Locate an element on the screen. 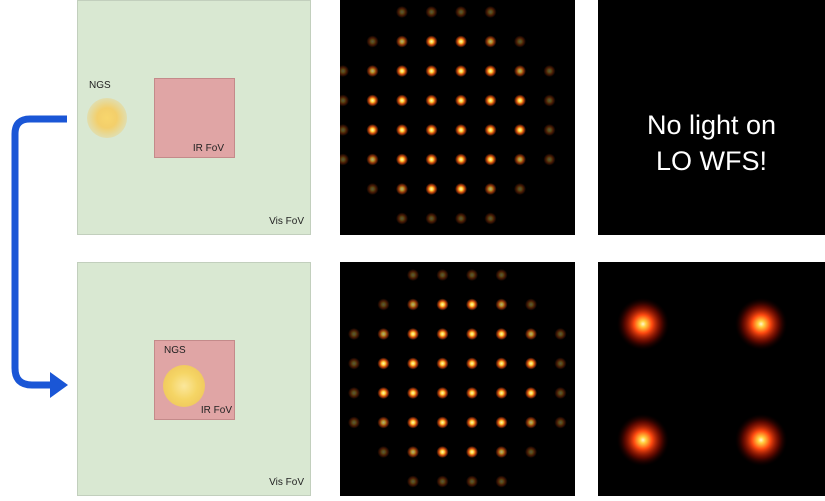 Image resolution: width=825 pixels, height=501 pixels. vis-fov-label: Vis FoV is located at coordinates (286, 221).